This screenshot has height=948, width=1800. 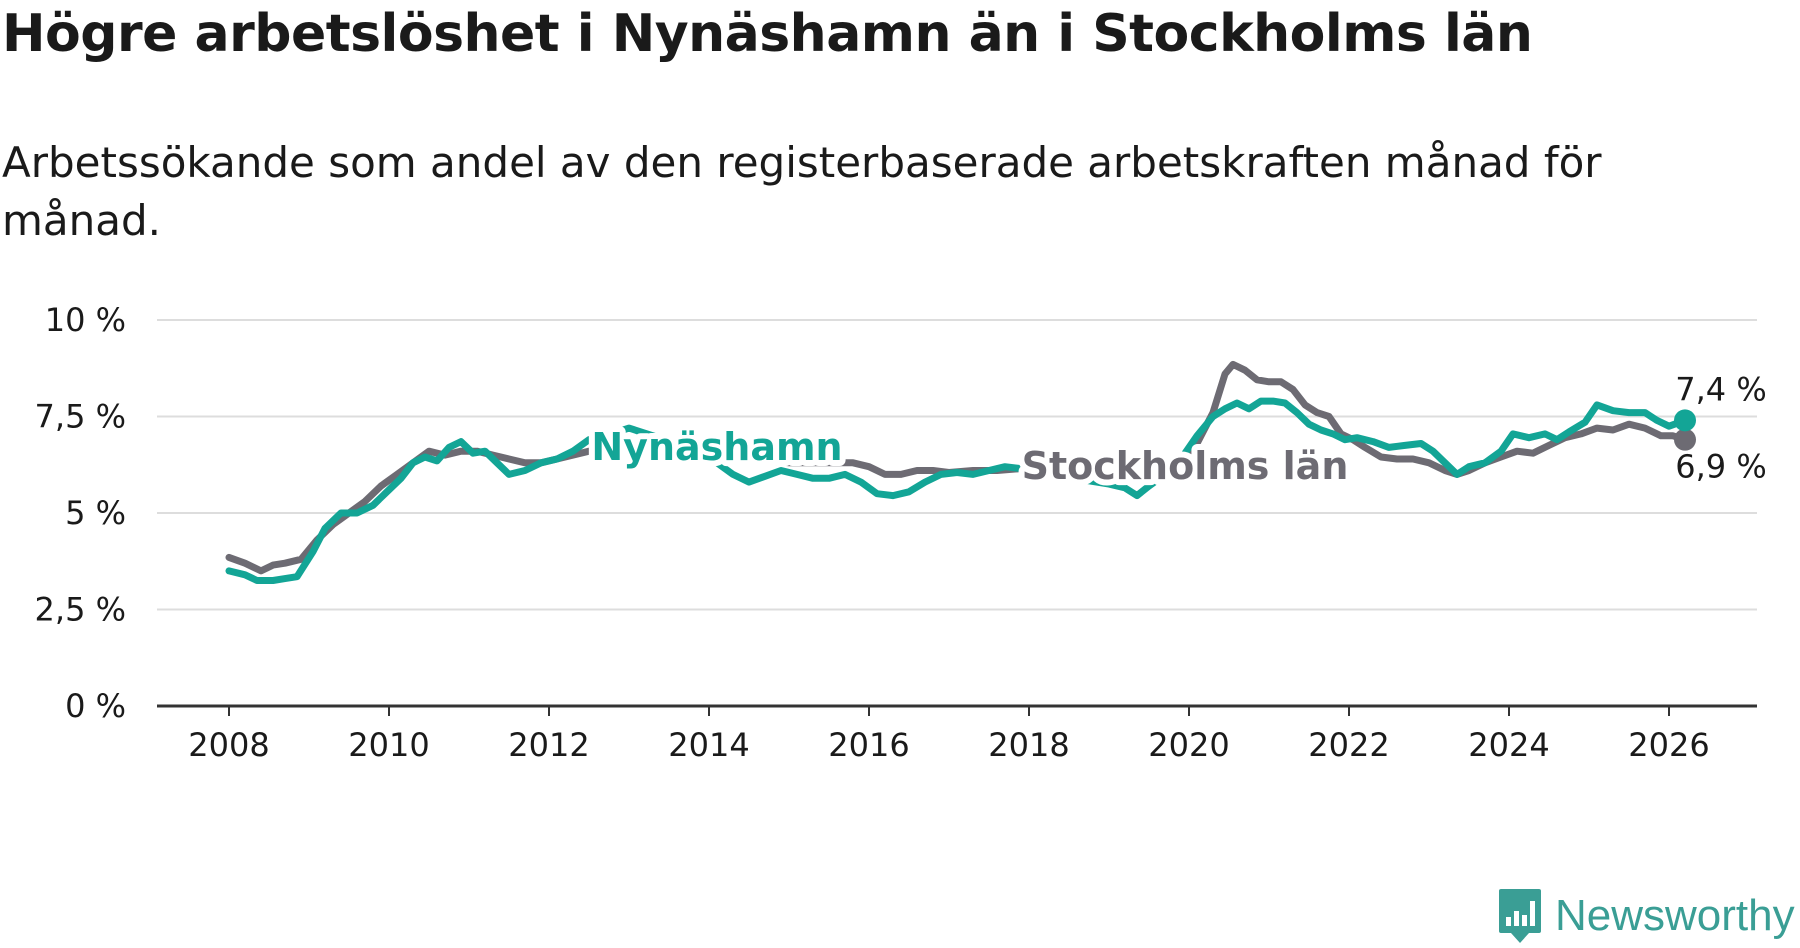 What do you see at coordinates (868, 745) in the screenshot?
I see `x-tick-label: 2016` at bounding box center [868, 745].